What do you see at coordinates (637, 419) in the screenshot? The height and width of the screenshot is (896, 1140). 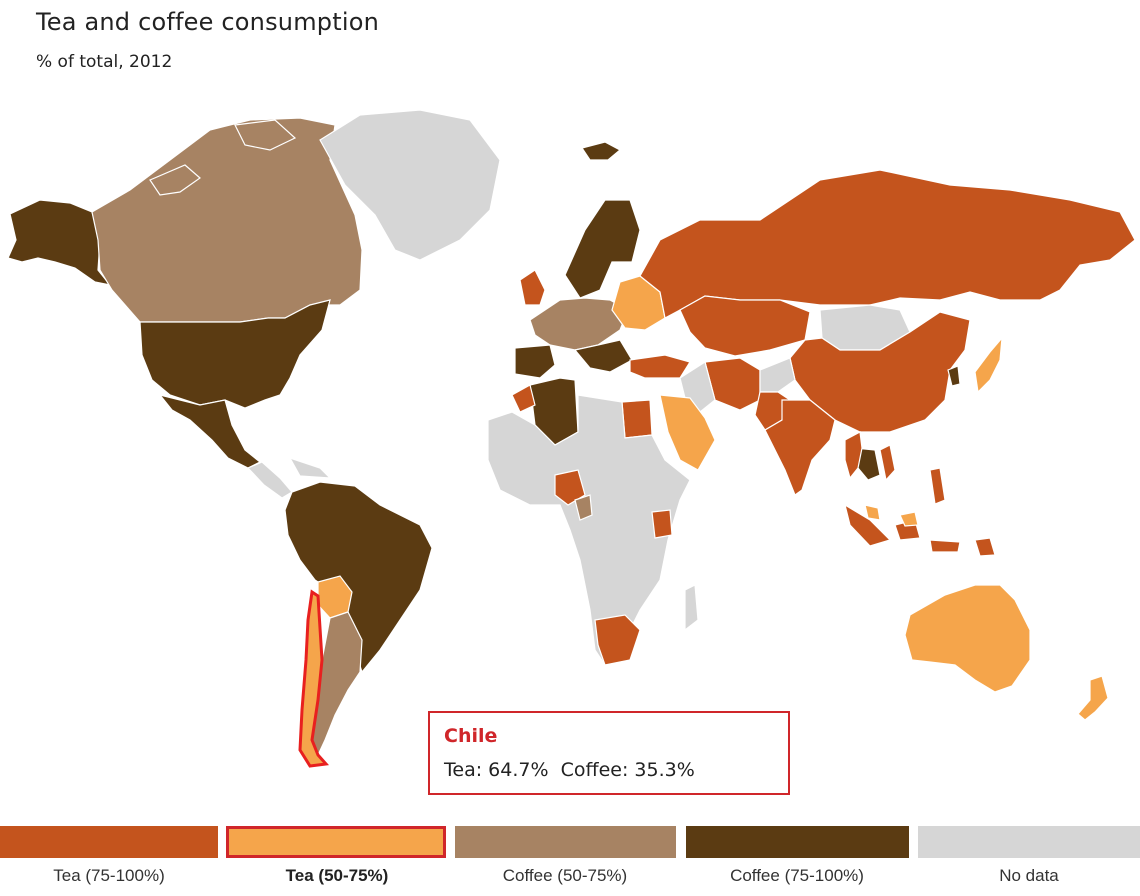 I see `region-egypt` at bounding box center [637, 419].